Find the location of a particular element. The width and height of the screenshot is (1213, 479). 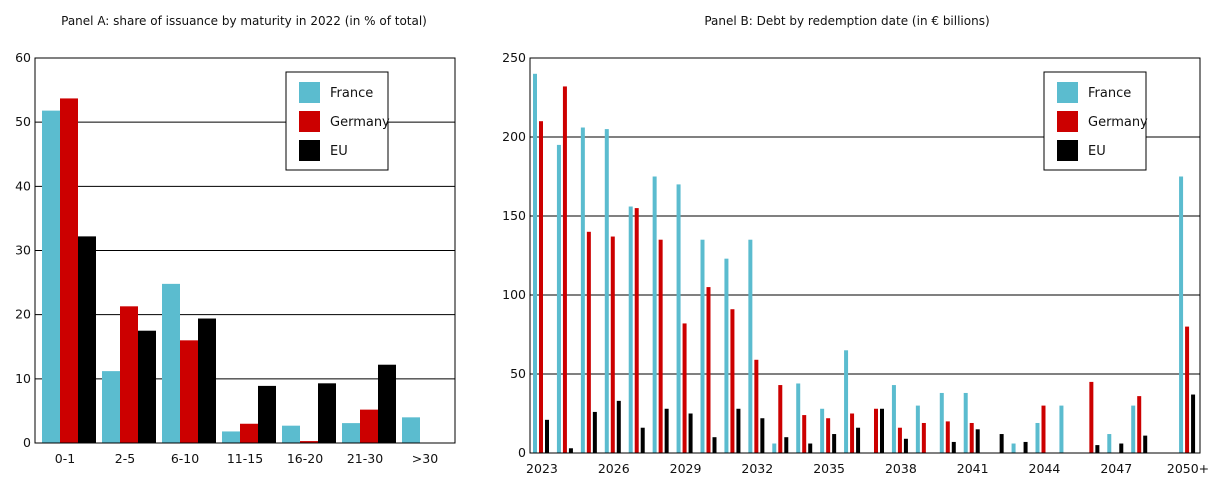

x-tick-label: >30 is located at coordinates (425, 458).